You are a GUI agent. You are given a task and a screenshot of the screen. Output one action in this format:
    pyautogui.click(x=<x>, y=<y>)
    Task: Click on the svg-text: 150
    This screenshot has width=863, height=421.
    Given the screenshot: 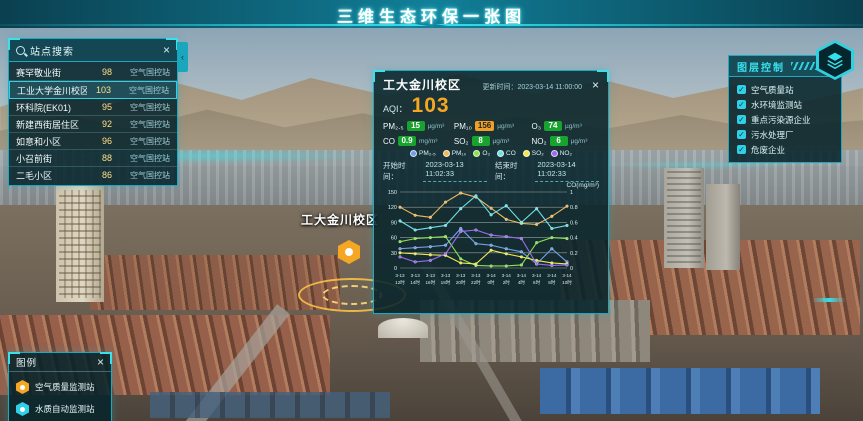 What is the action you would take?
    pyautogui.click(x=392, y=193)
    